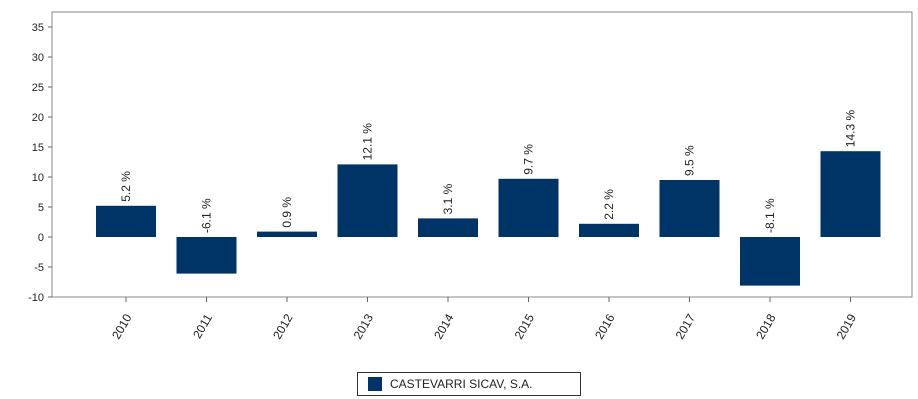 This screenshot has height=399, width=918. Describe the element at coordinates (287, 234) in the screenshot. I see `bar-2012` at that location.